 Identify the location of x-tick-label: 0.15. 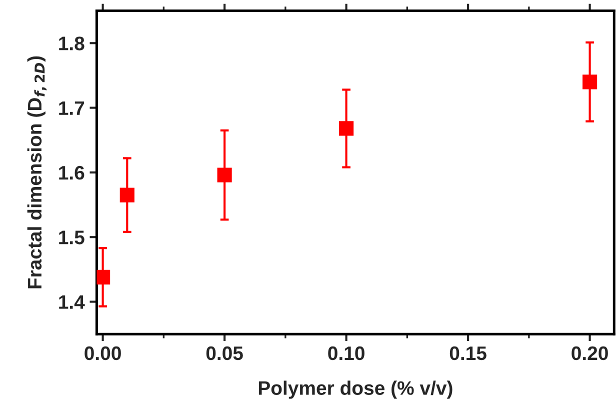
(468, 353).